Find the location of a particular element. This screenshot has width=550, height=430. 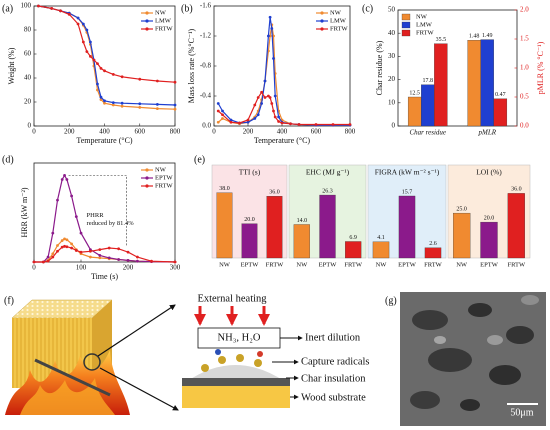

value-label: 1.49 is located at coordinates (487, 36).